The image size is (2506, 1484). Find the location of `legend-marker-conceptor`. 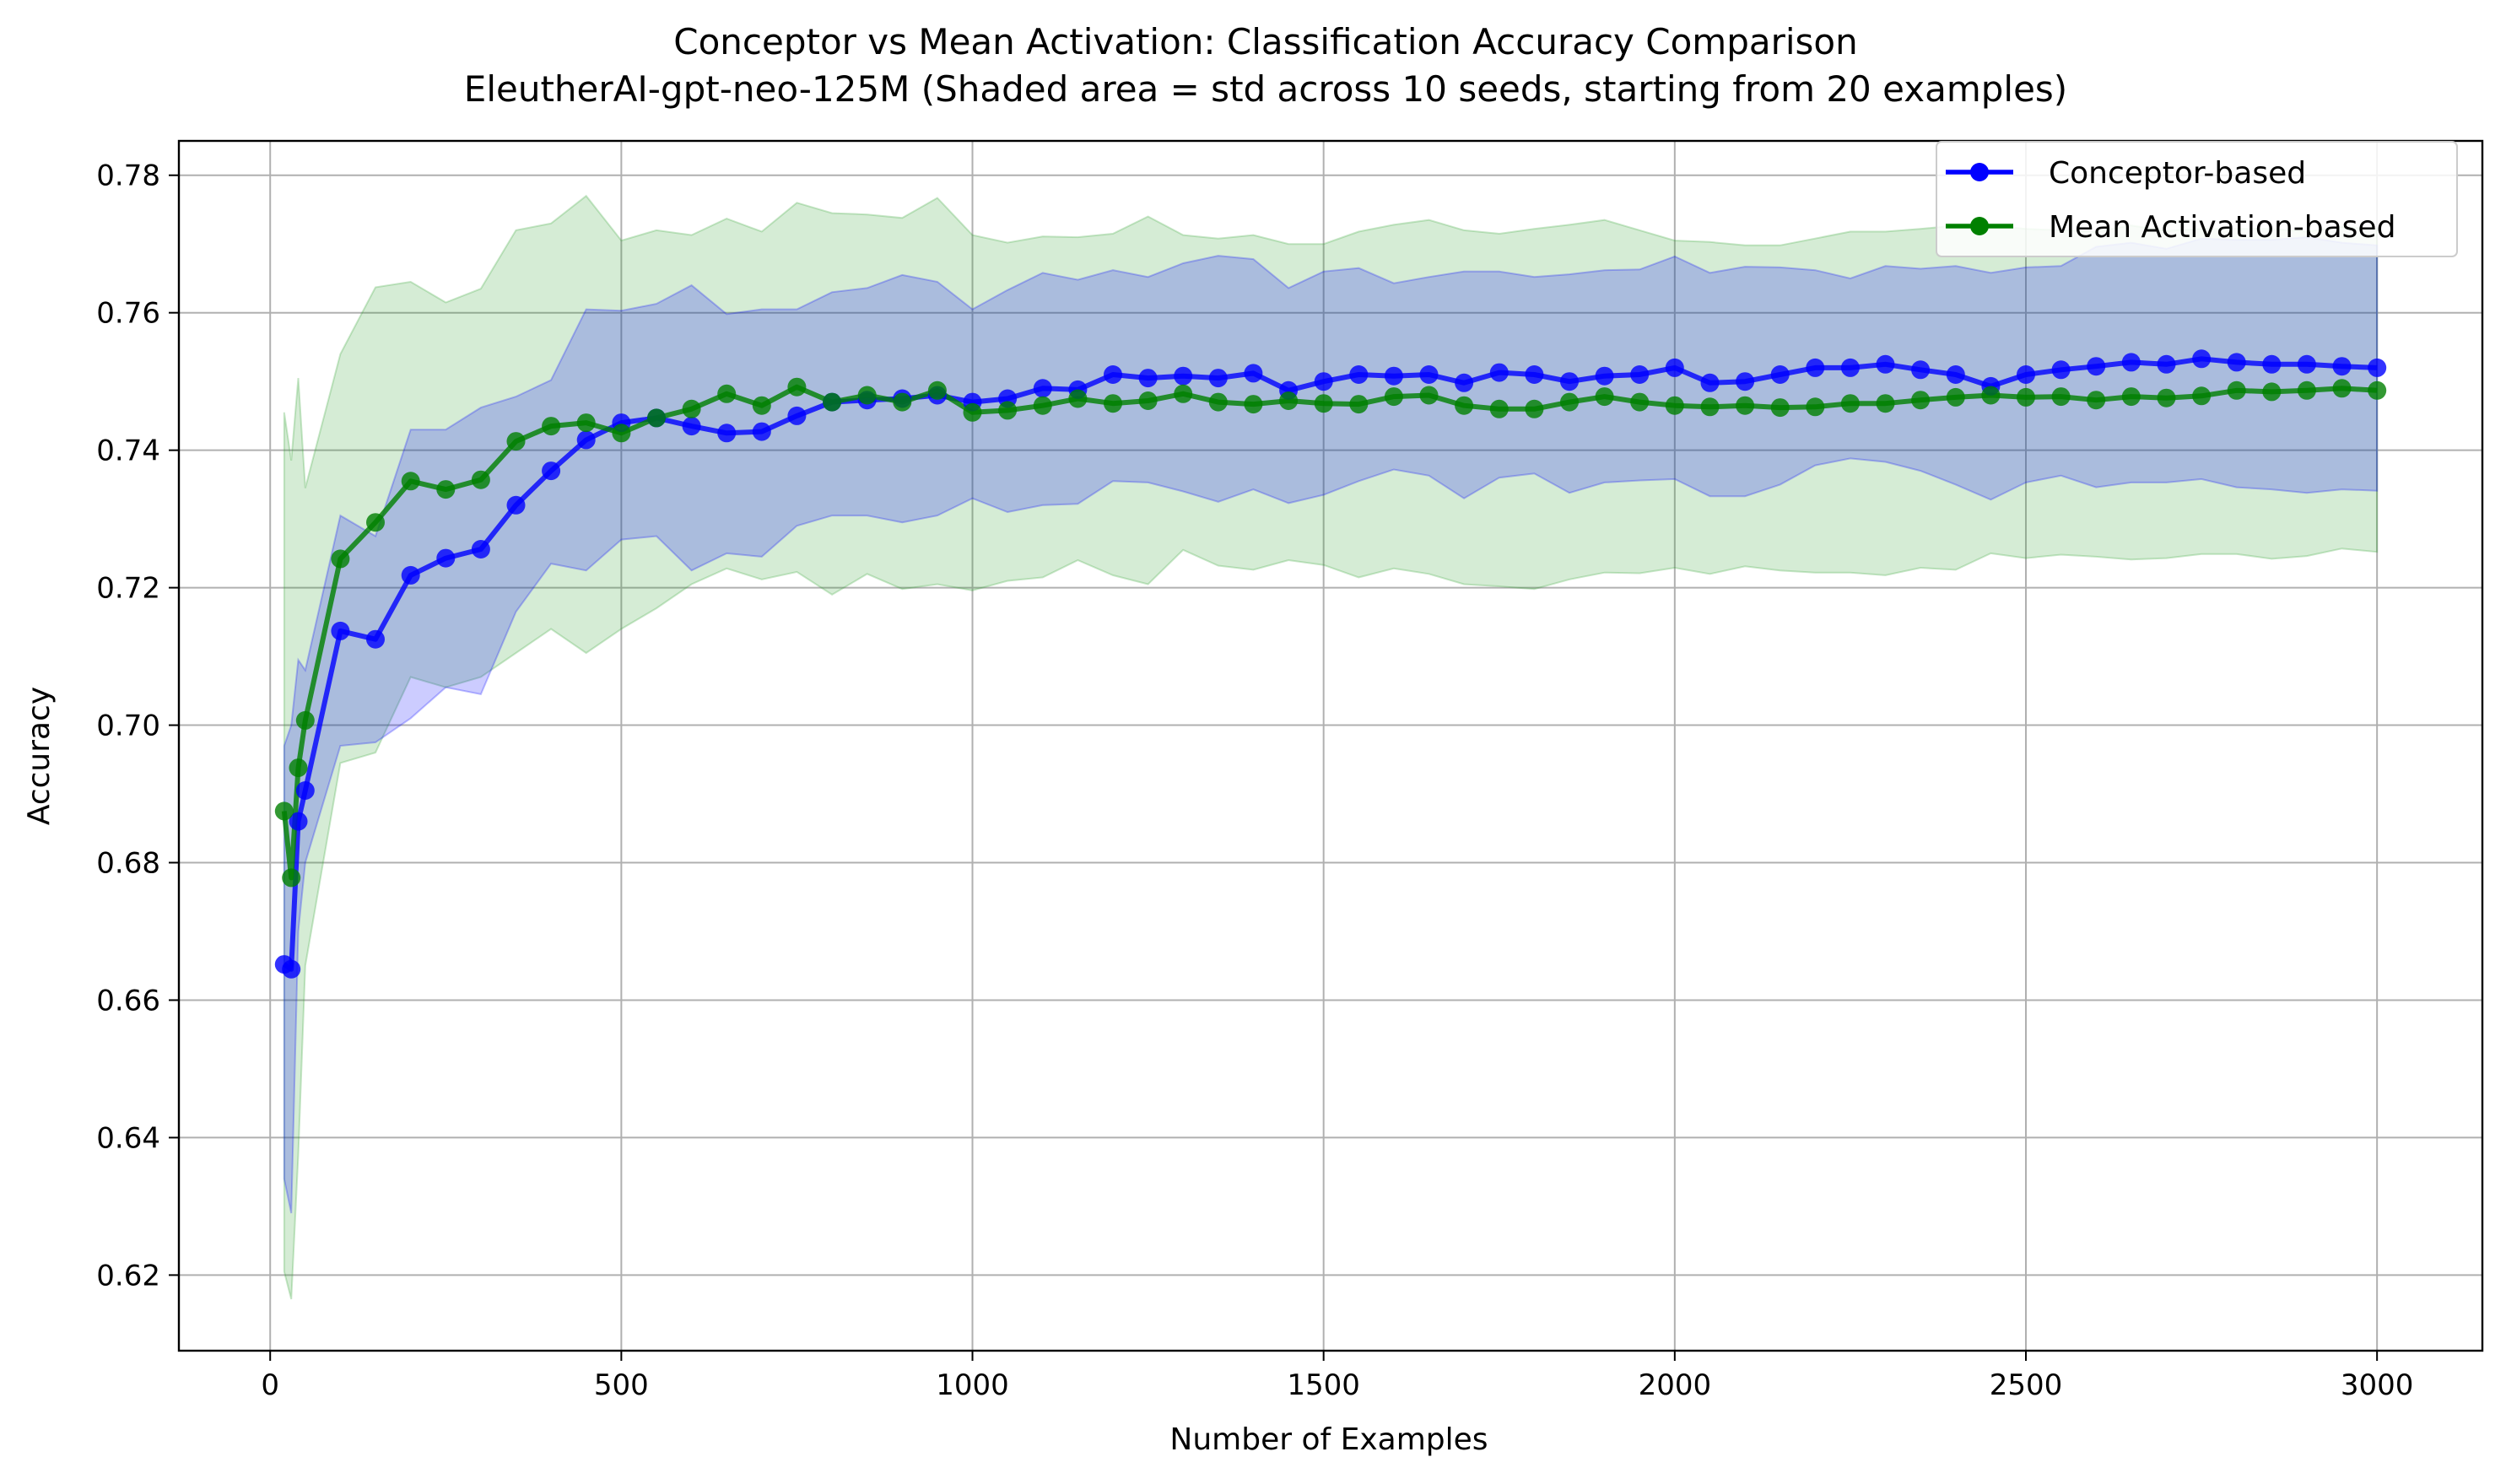

legend-marker-conceptor is located at coordinates (1980, 172).